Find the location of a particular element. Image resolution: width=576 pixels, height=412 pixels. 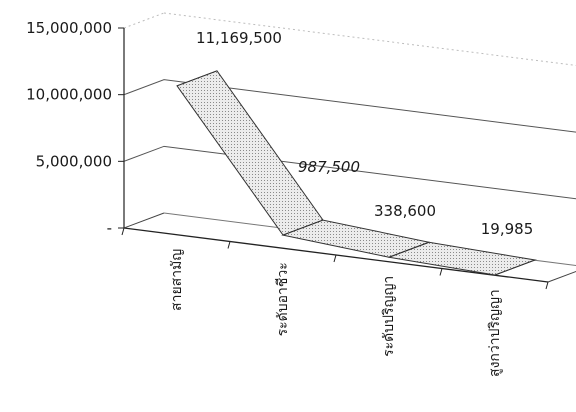

data-label-3: 338,600 is located at coordinates (405, 211).